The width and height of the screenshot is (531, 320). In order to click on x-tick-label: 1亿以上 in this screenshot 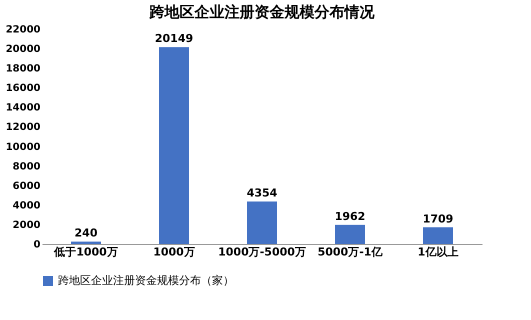, I will do `click(438, 252)`.